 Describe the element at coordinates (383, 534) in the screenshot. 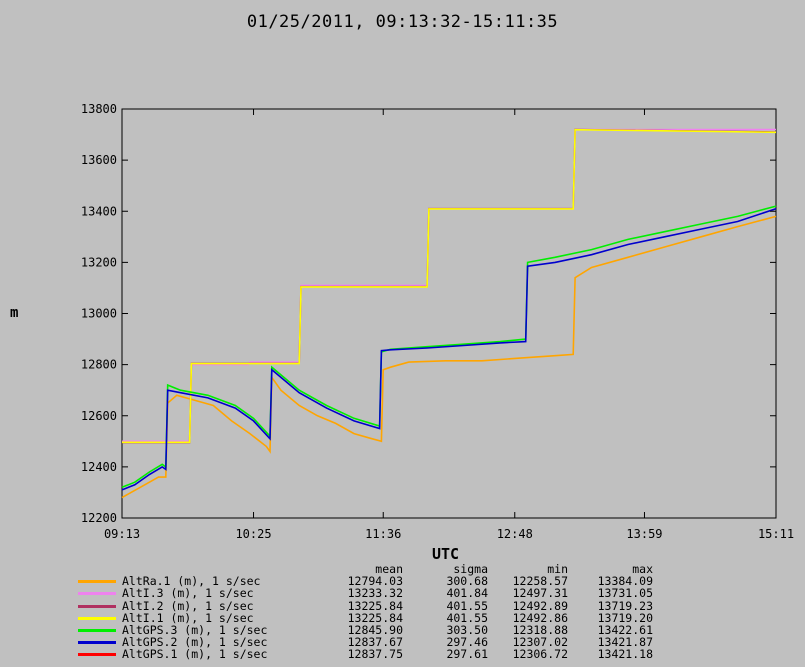

I see `x-tick-label: 11:36` at that location.